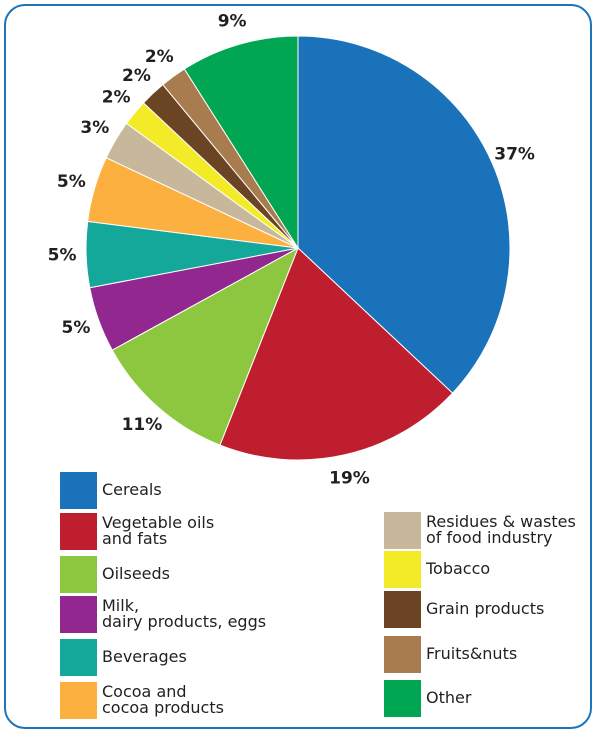 Image resolution: width=597 pixels, height=734 pixels. Describe the element at coordinates (458, 568) in the screenshot. I see `legend-label: Tobacco` at that location.